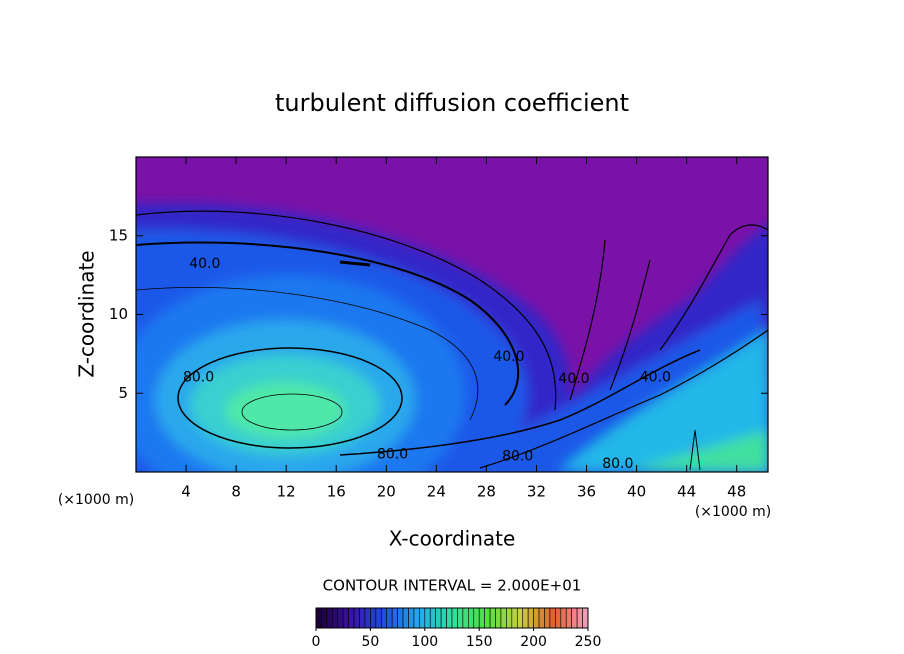 The height and width of the screenshot is (654, 904). I want to click on colorbar-tick-label: 0, so click(316, 642).